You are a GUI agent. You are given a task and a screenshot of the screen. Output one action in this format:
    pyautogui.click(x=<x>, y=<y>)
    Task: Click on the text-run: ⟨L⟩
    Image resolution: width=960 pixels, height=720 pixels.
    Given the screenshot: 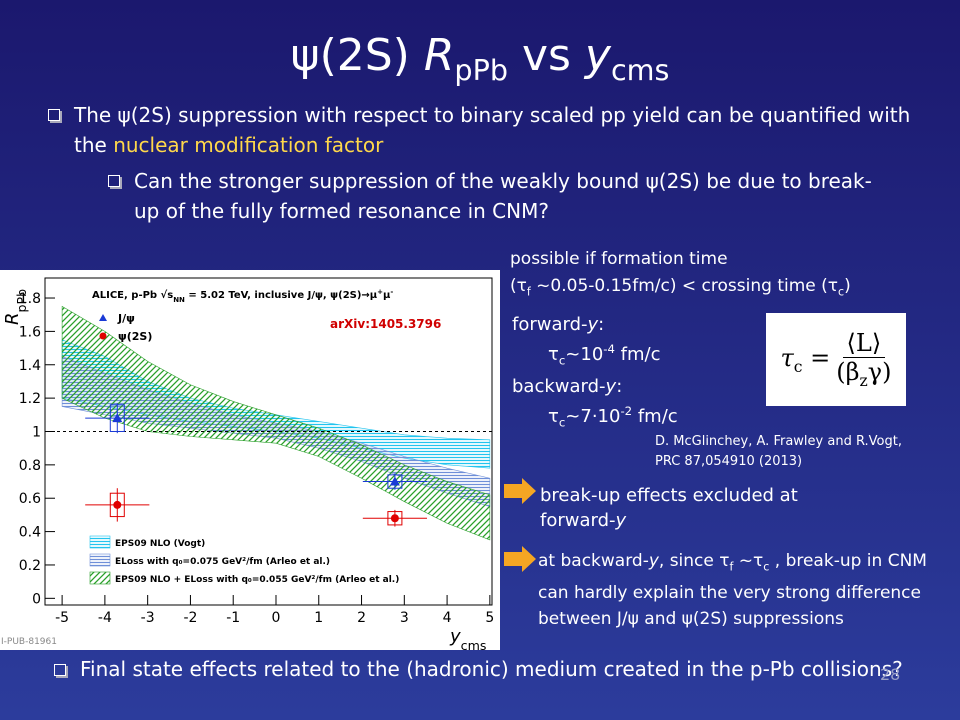 What is the action you would take?
    pyautogui.click(x=864, y=343)
    